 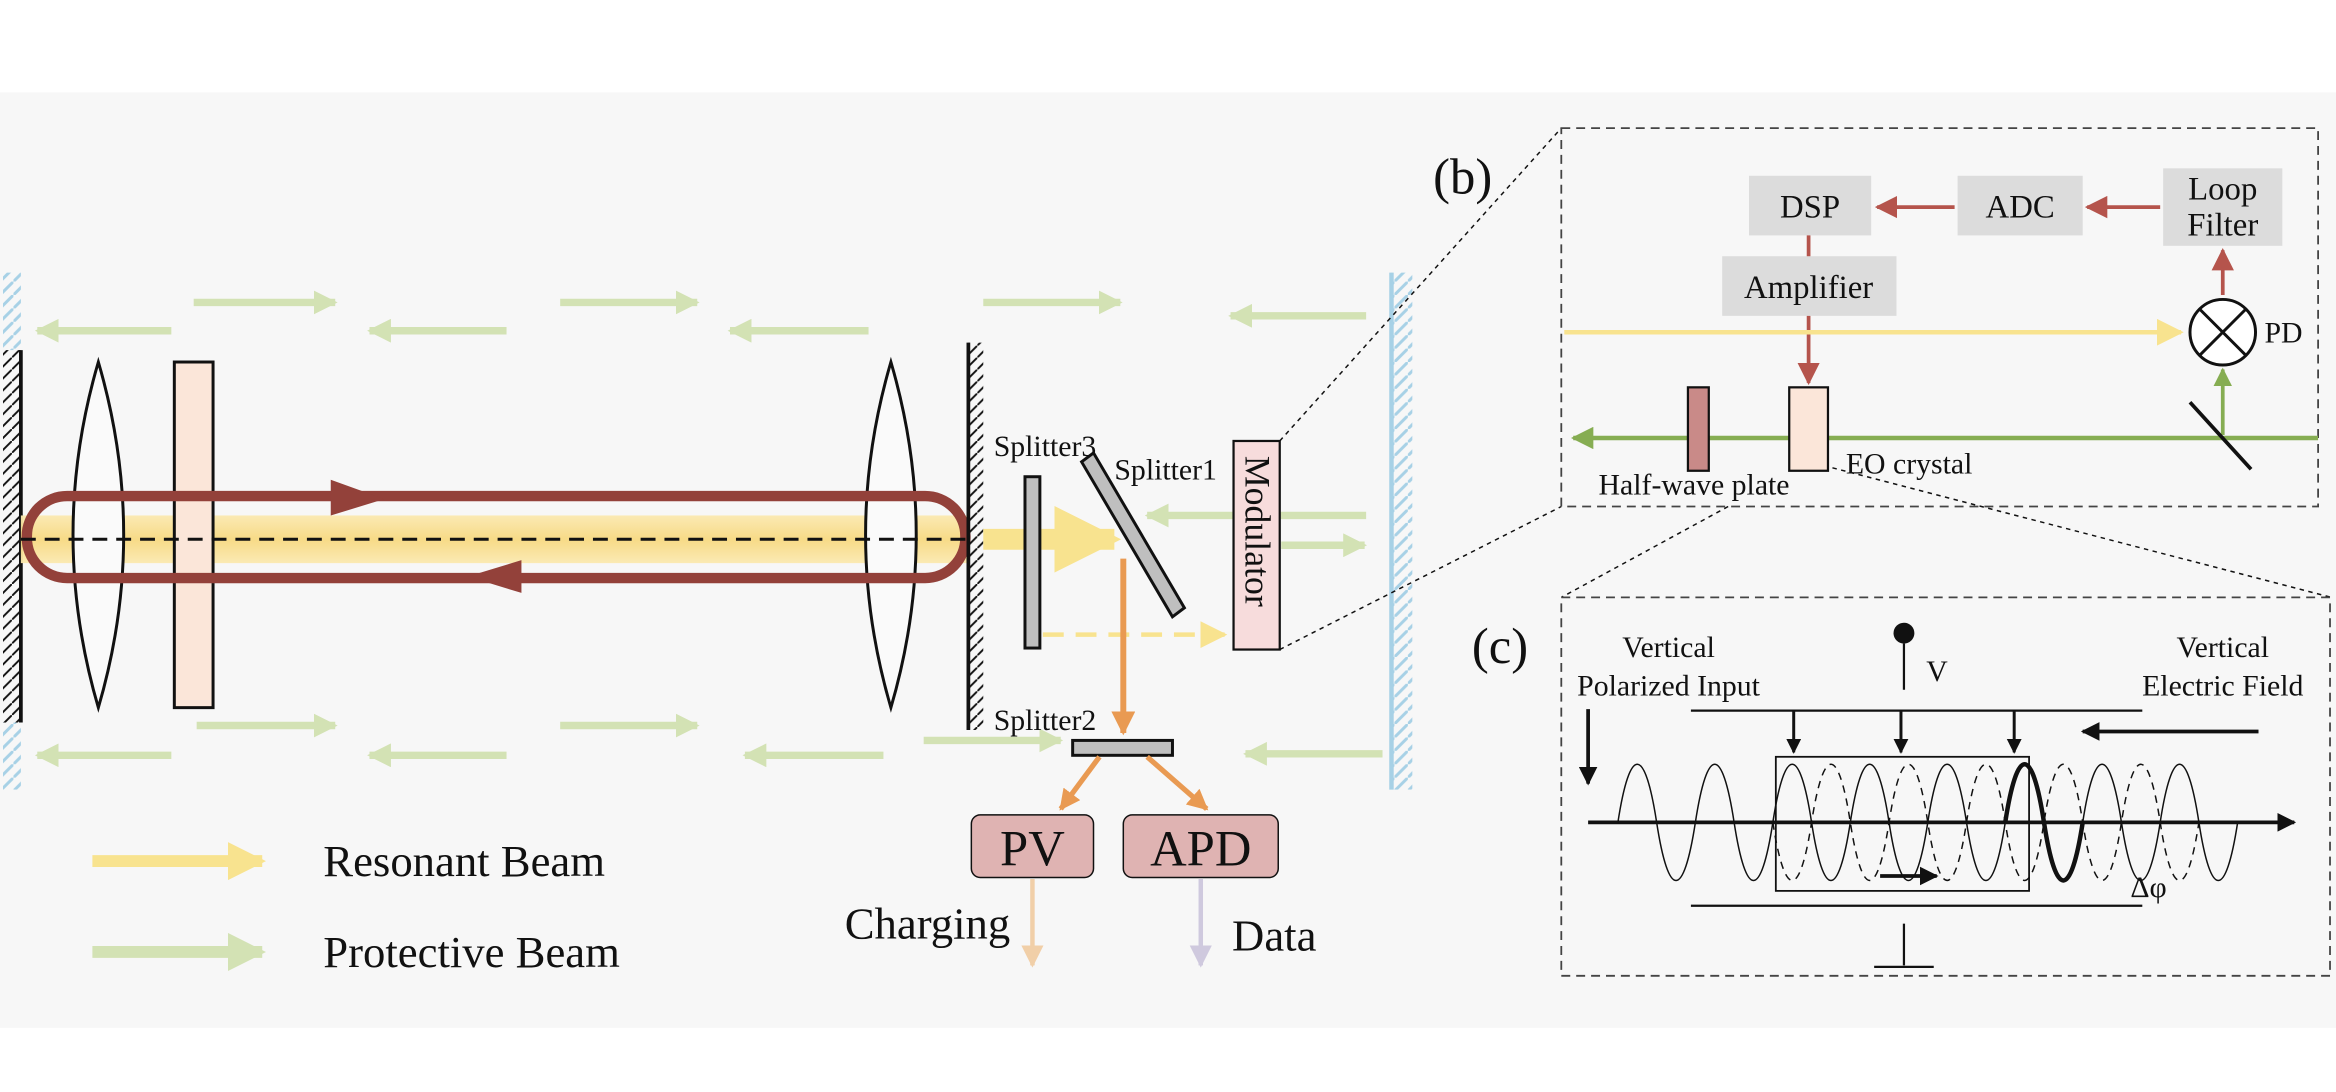 I want to click on data-label: Data, so click(x=1274, y=935).